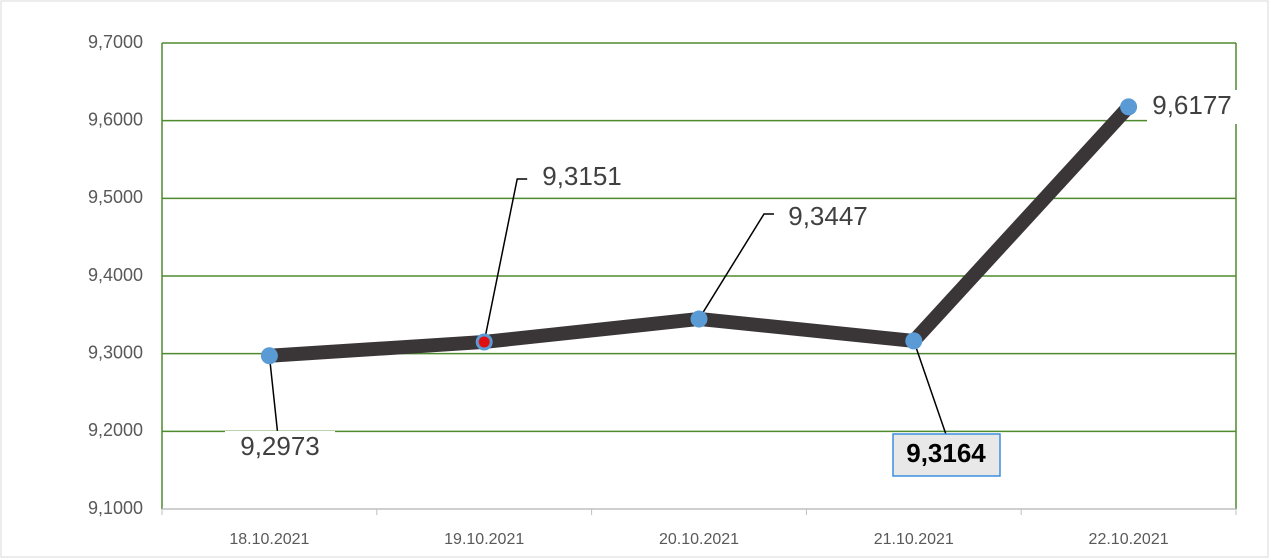  What do you see at coordinates (115, 352) in the screenshot?
I see `y-tick-label: 9,3000` at bounding box center [115, 352].